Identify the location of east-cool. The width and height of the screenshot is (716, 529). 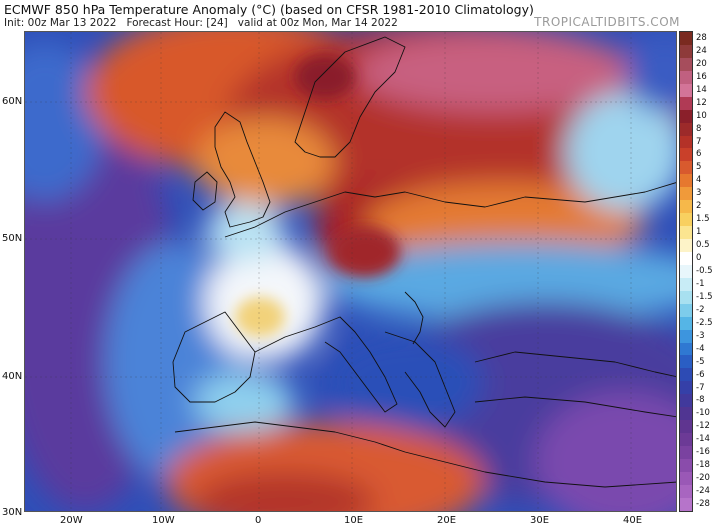
(620, 152).